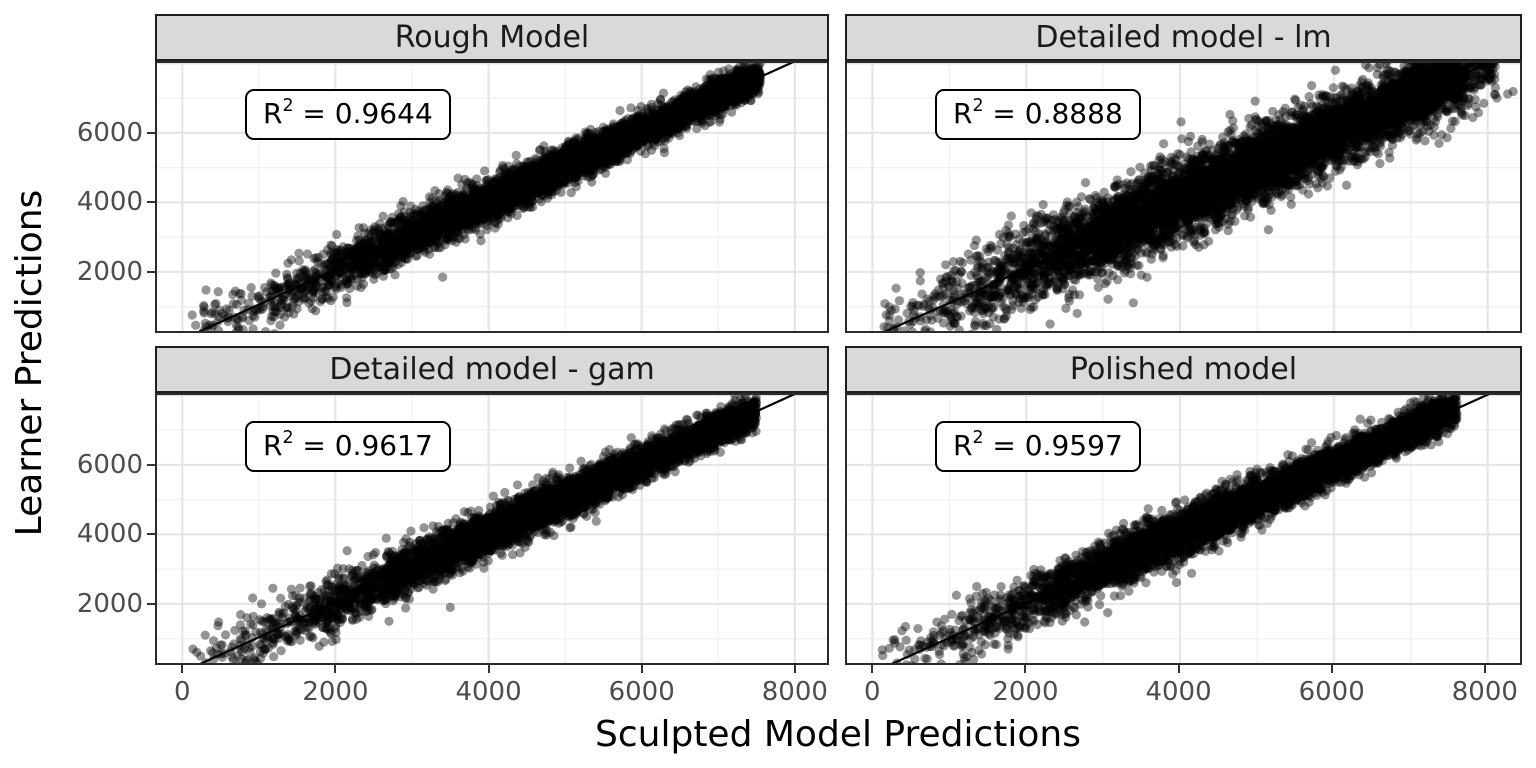  I want to click on r2-annotation: R2 = 0.9597, so click(1038, 446).